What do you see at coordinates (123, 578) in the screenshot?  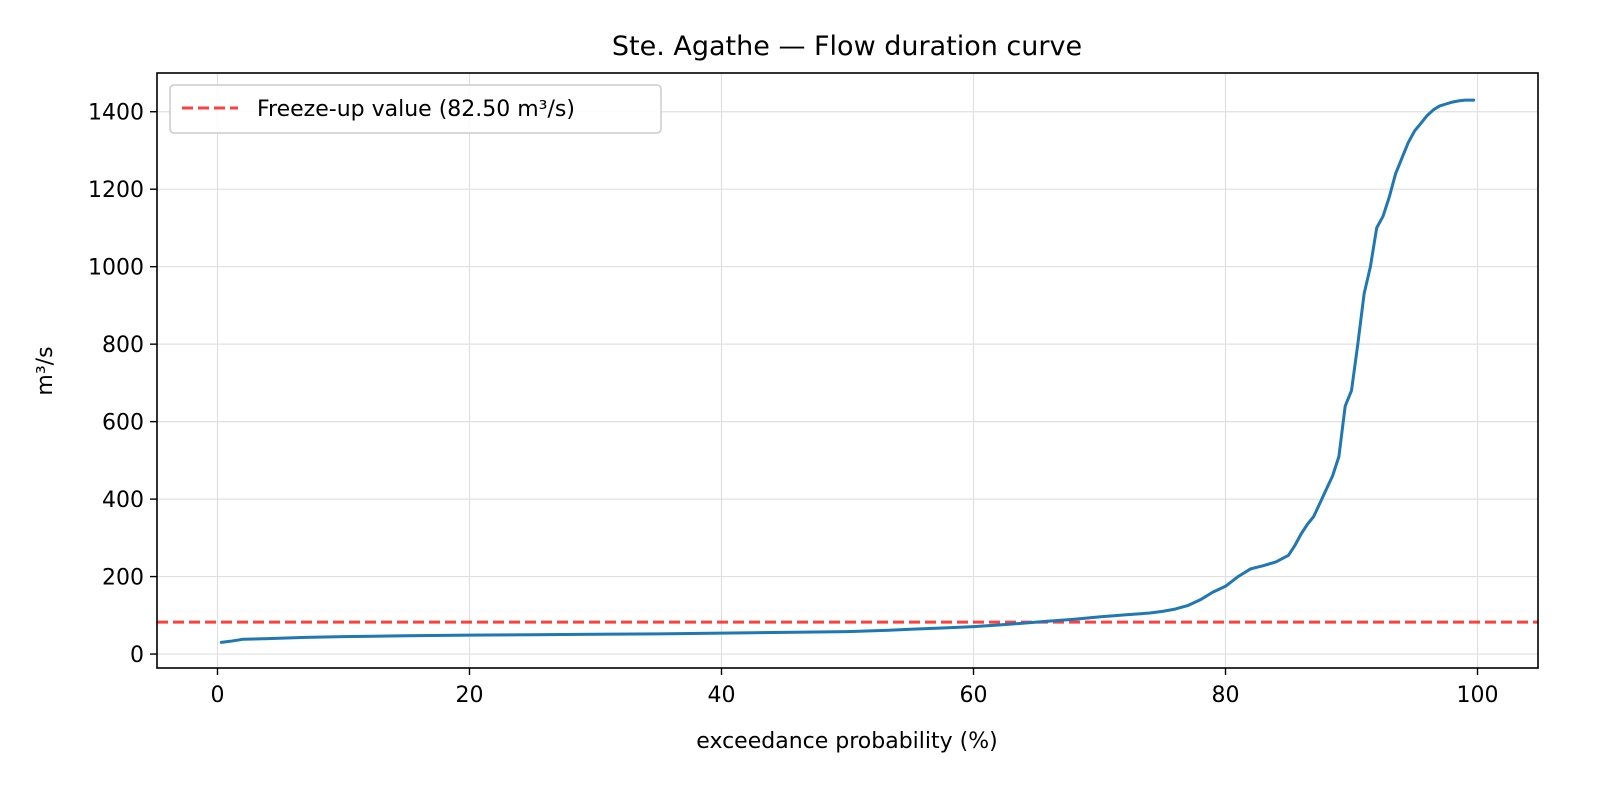 I see `y-tick-label: 200` at bounding box center [123, 578].